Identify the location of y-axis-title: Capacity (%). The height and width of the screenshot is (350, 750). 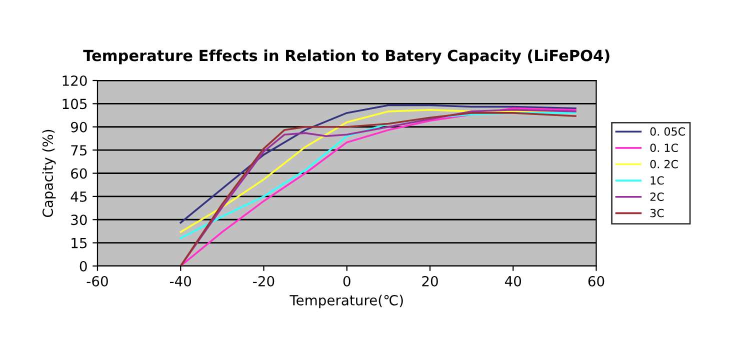
(49, 174).